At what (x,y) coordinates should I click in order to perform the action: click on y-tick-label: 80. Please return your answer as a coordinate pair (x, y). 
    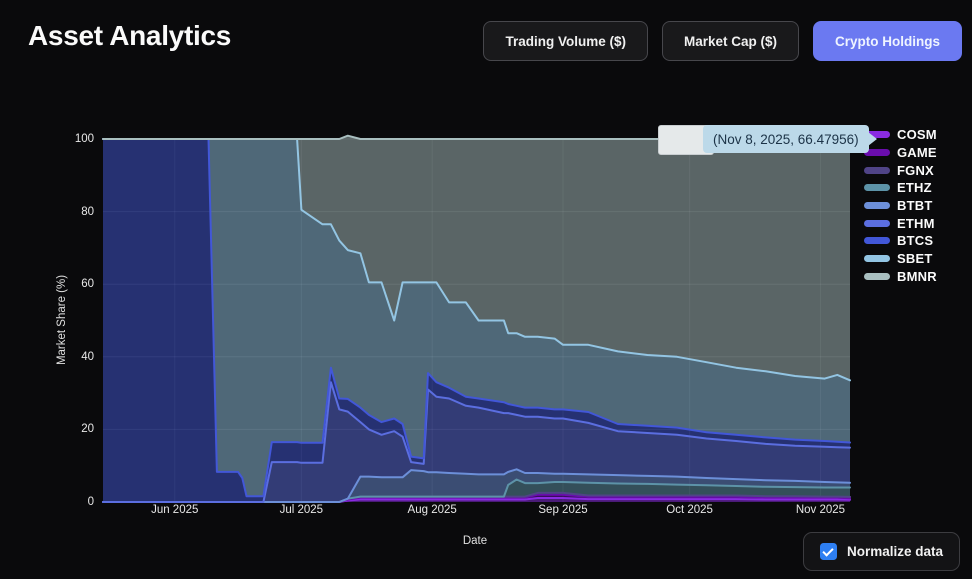
    Looking at the image, I should click on (87, 211).